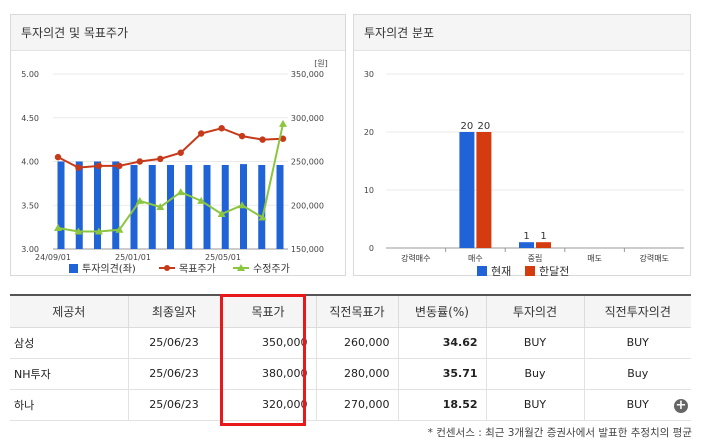 The width and height of the screenshot is (706, 445). I want to click on y-left-tick-label: 3.00, so click(30, 249).